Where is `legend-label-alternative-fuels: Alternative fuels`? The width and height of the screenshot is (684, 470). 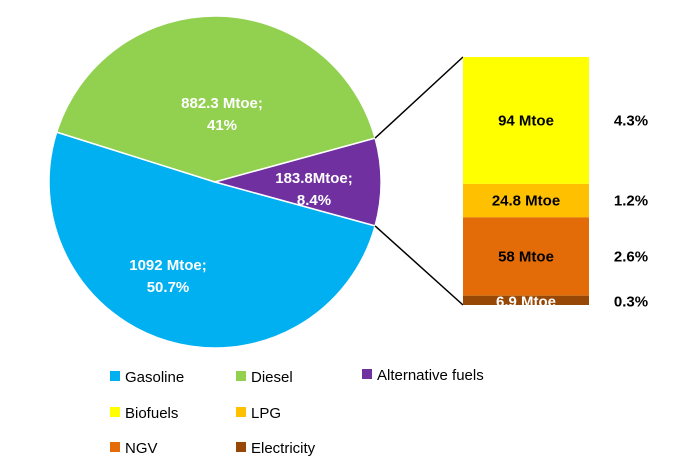 legend-label-alternative-fuels: Alternative fuels is located at coordinates (430, 375).